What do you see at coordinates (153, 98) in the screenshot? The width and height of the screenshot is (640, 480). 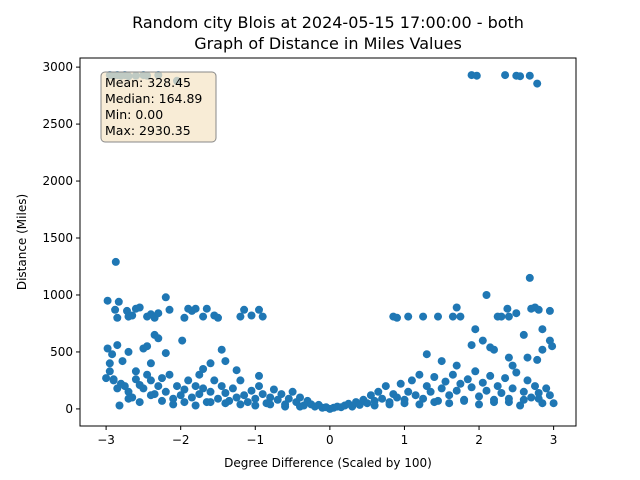 I see `stats-median: Median: 164.89` at bounding box center [153, 98].